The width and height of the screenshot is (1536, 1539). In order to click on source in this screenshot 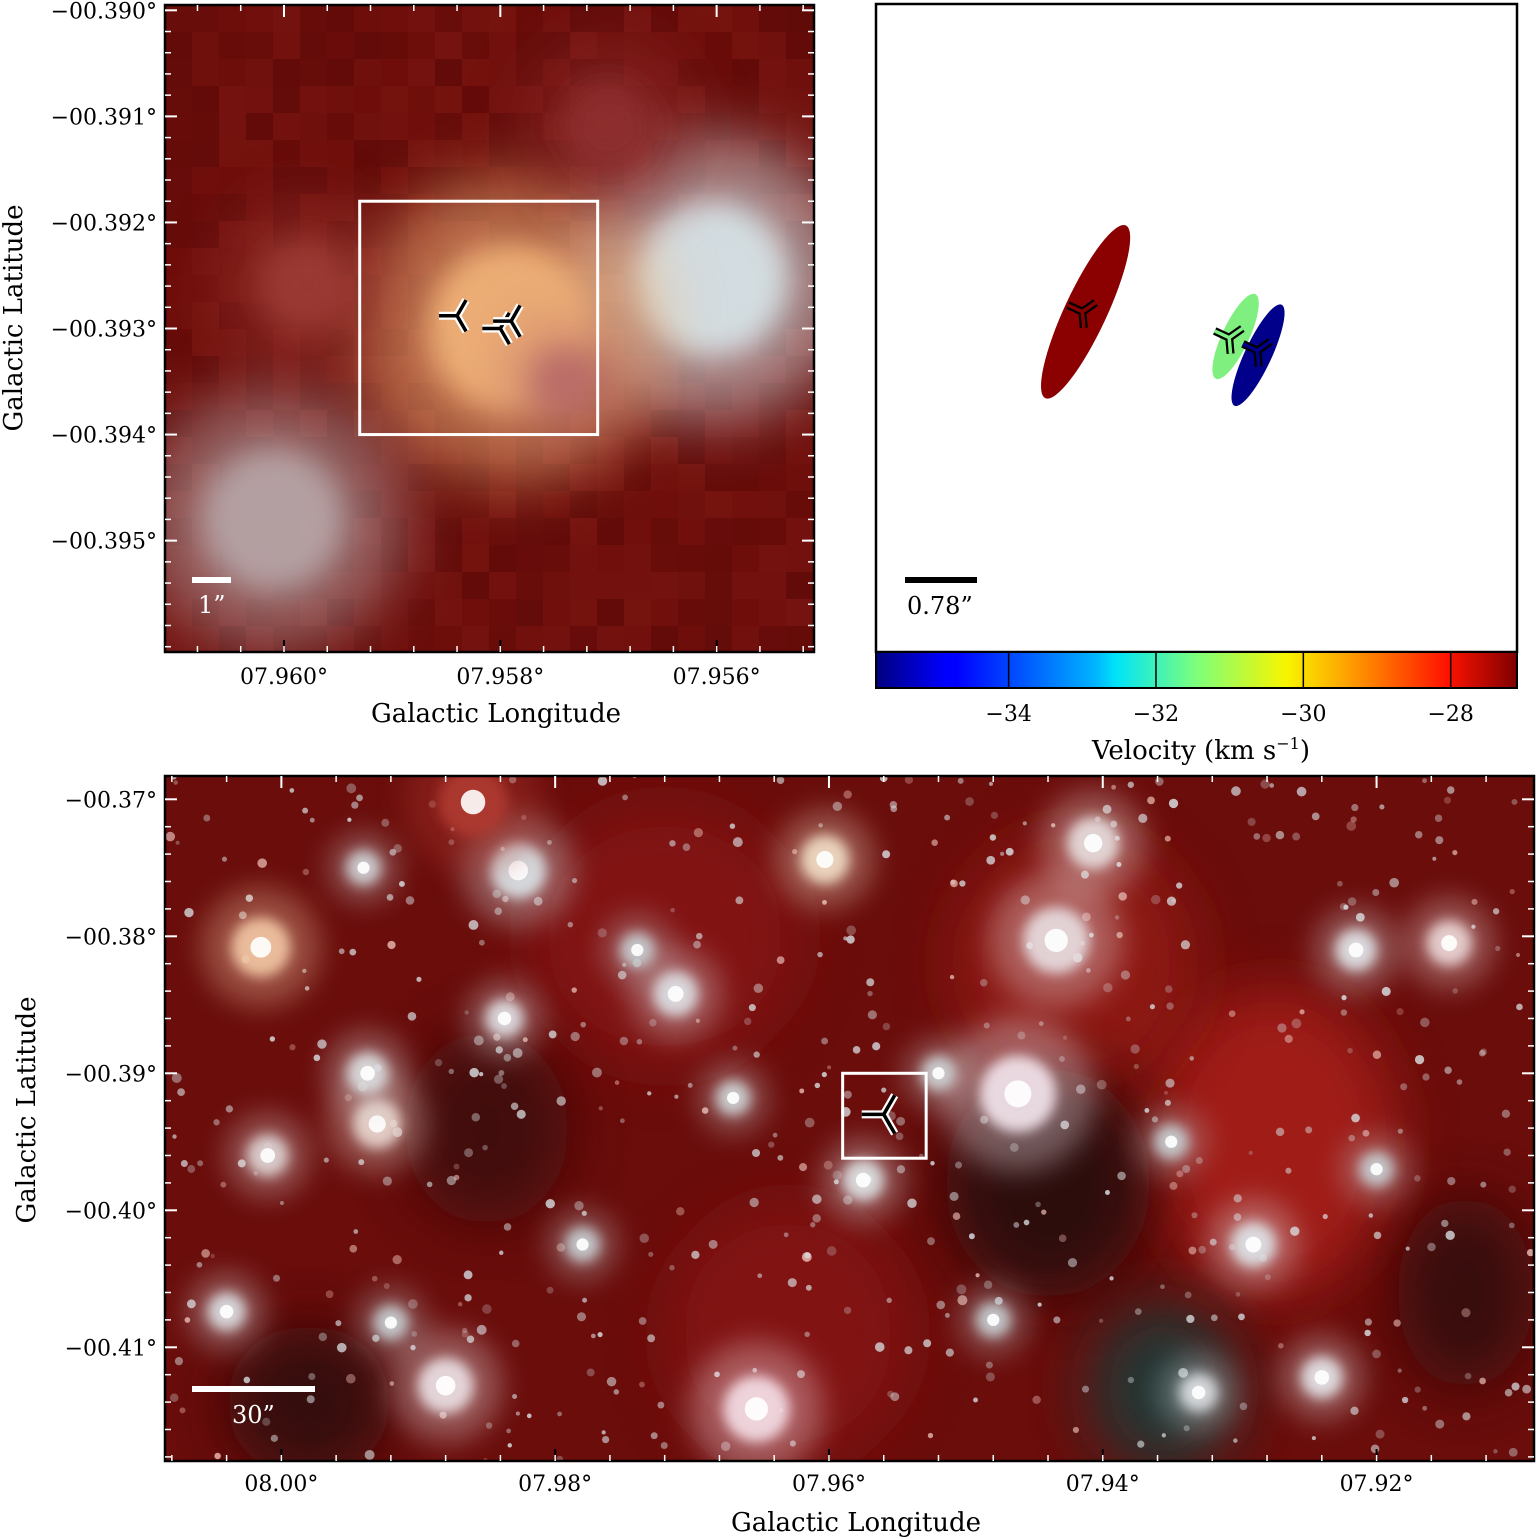, I will do `click(565, 382)`.